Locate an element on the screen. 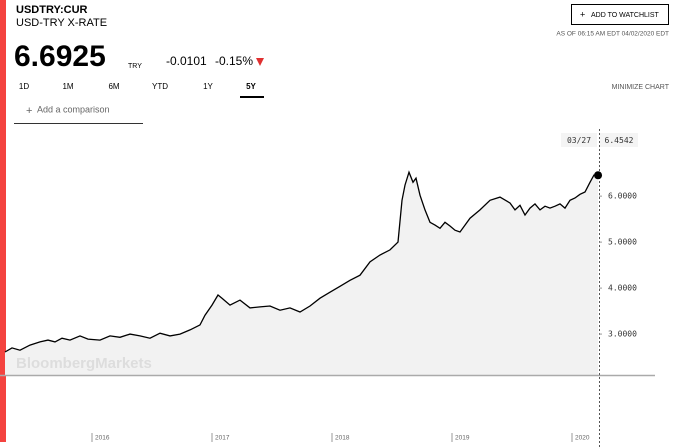 The width and height of the screenshot is (673, 448). last-point is located at coordinates (598, 175).